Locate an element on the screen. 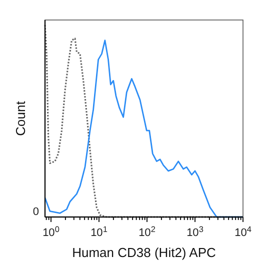 The image size is (280, 280). x-tick-label: 10$^{4}$ is located at coordinates (243, 231).